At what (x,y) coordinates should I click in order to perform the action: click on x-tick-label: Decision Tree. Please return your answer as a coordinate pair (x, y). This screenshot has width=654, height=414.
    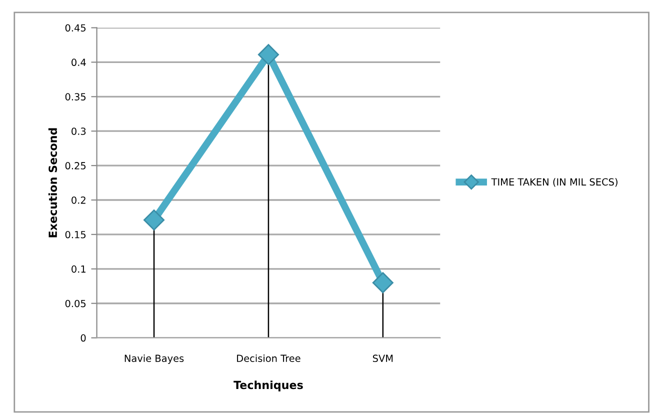
    Looking at the image, I should click on (268, 358).